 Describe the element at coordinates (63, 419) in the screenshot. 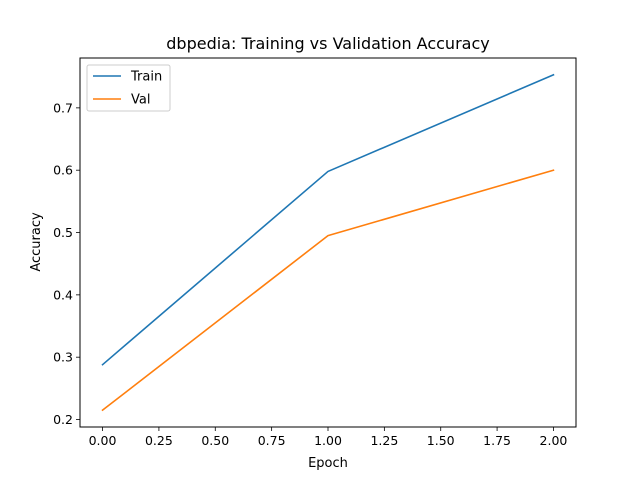

I see `y-tick-label: 0.2` at that location.